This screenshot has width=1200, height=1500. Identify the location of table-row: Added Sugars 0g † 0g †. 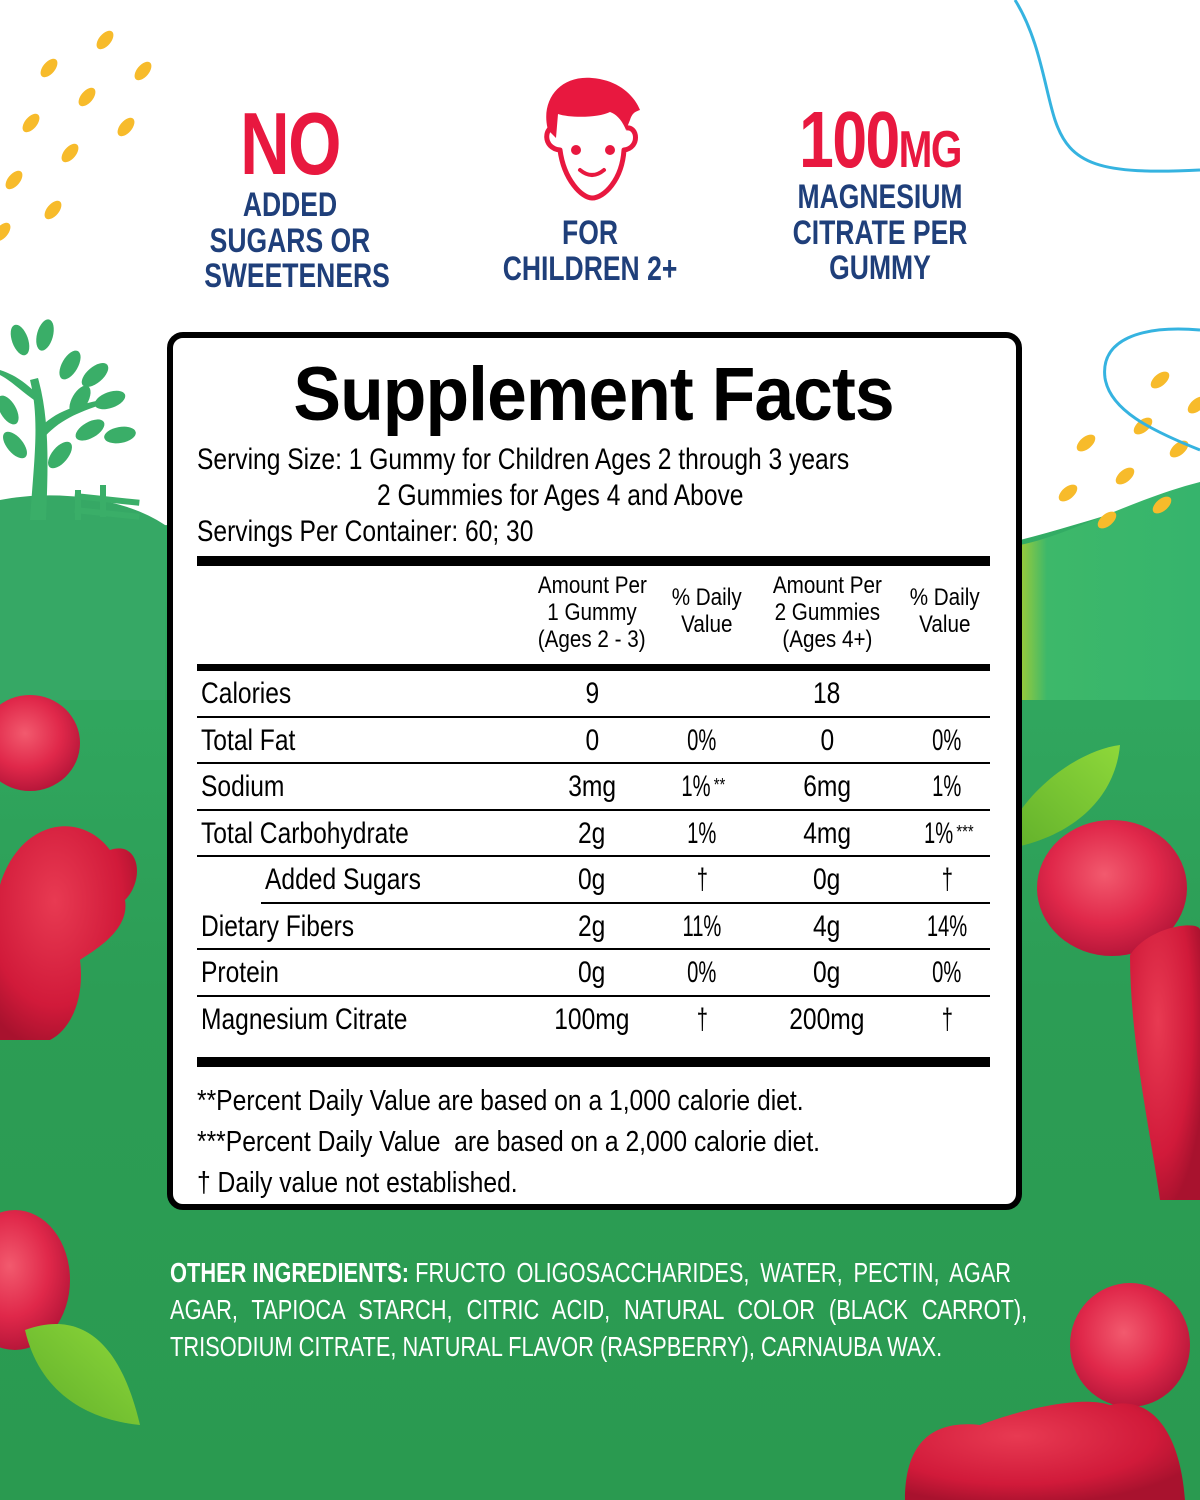
(625, 880).